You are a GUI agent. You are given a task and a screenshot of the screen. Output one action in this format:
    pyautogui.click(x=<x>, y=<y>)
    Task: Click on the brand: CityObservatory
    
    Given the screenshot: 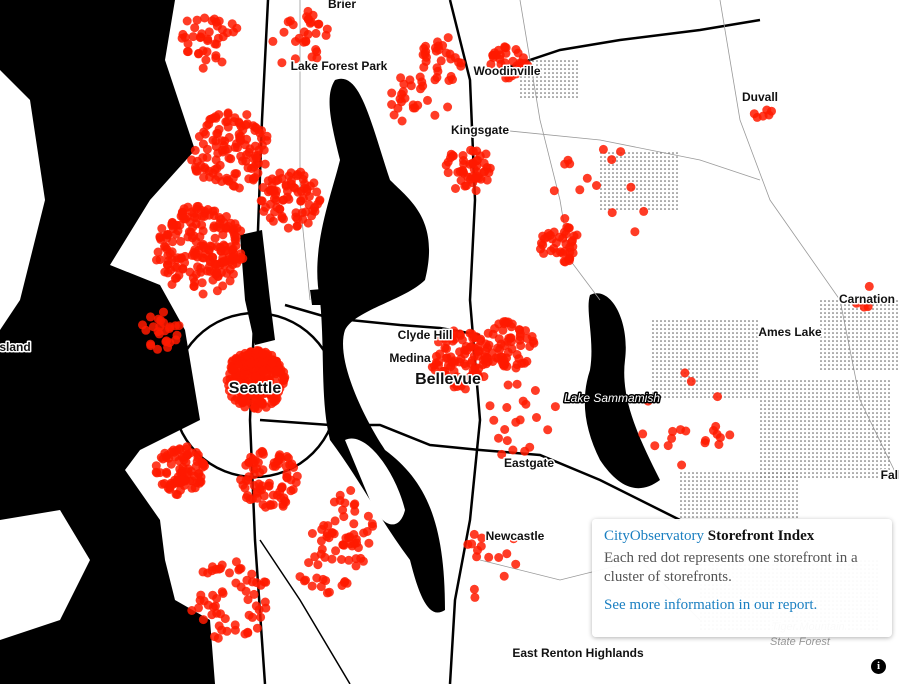 What is the action you would take?
    pyautogui.click(x=654, y=536)
    